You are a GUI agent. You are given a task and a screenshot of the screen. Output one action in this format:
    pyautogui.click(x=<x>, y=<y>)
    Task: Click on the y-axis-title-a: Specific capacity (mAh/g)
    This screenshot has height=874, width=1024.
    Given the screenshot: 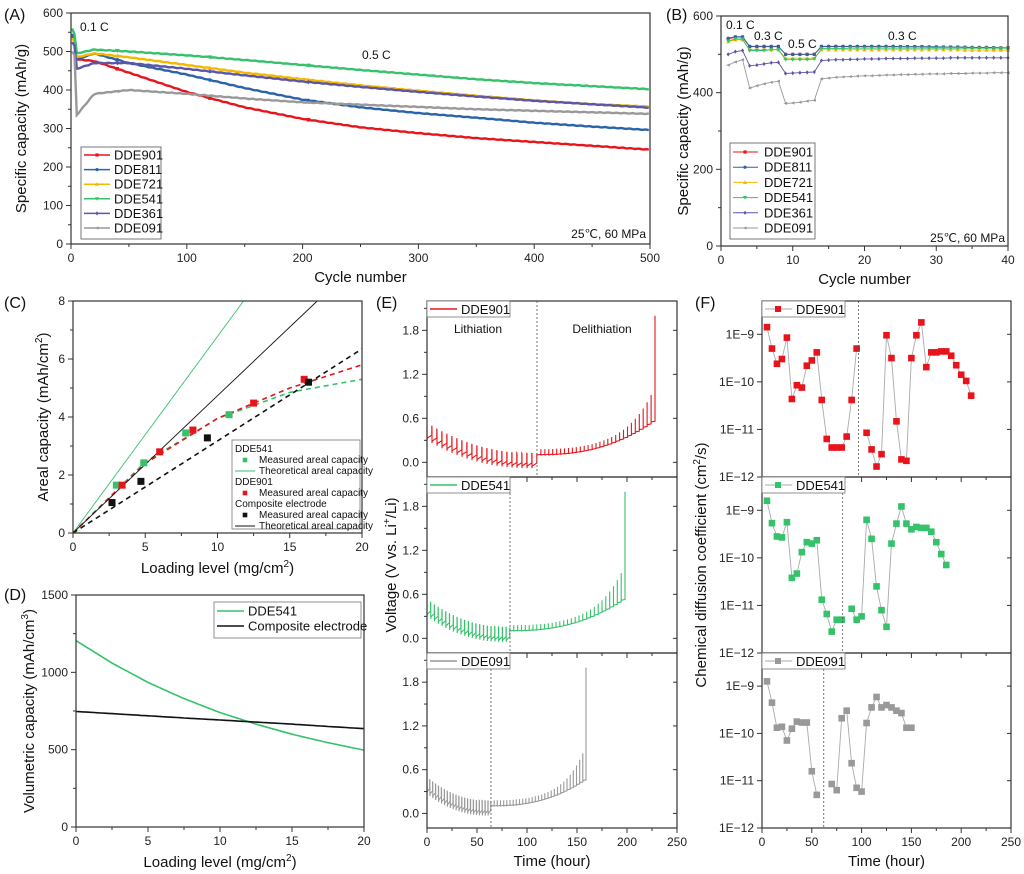 What is the action you would take?
    pyautogui.click(x=21, y=128)
    